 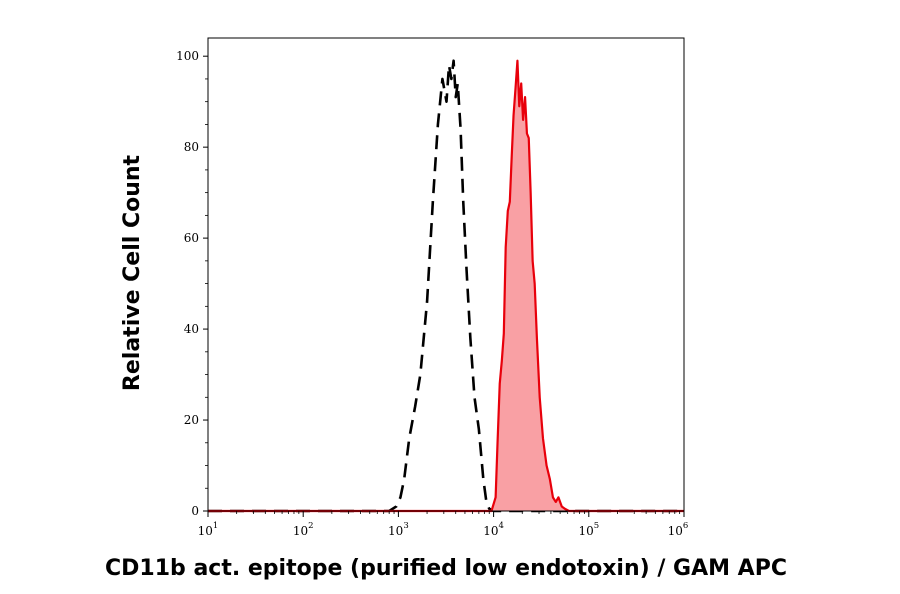 I want to click on x-tick-base-0: 10, so click(x=205, y=531).